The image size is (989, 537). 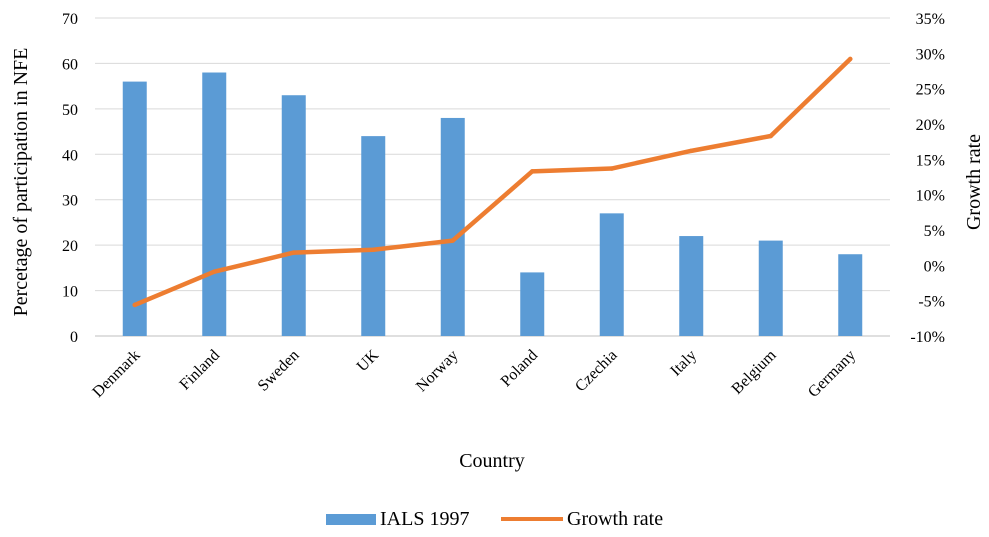 I want to click on legend-item-bars: IALS 1997, so click(x=397, y=519).